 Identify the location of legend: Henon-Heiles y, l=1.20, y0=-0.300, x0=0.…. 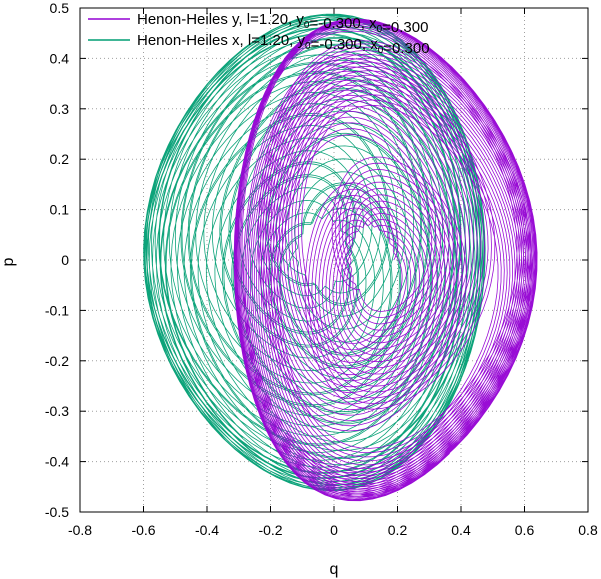
(259, 34).